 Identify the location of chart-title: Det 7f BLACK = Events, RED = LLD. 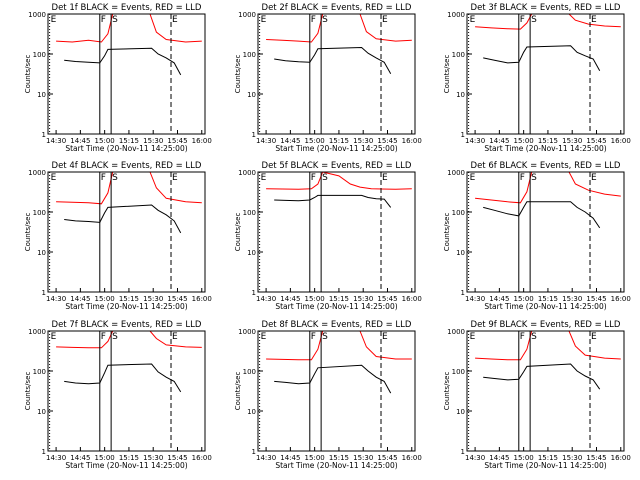
(127, 325).